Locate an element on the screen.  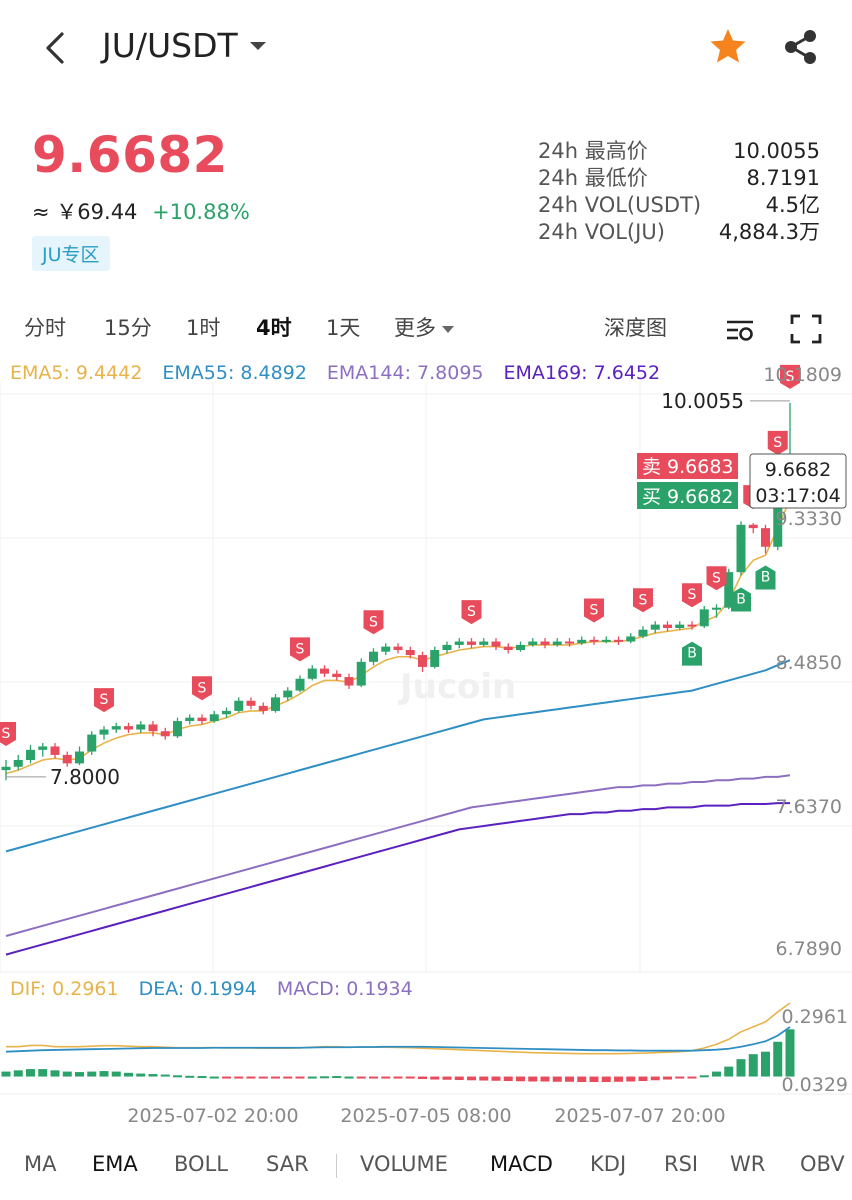
indicator-tab: RSI is located at coordinates (681, 1164).